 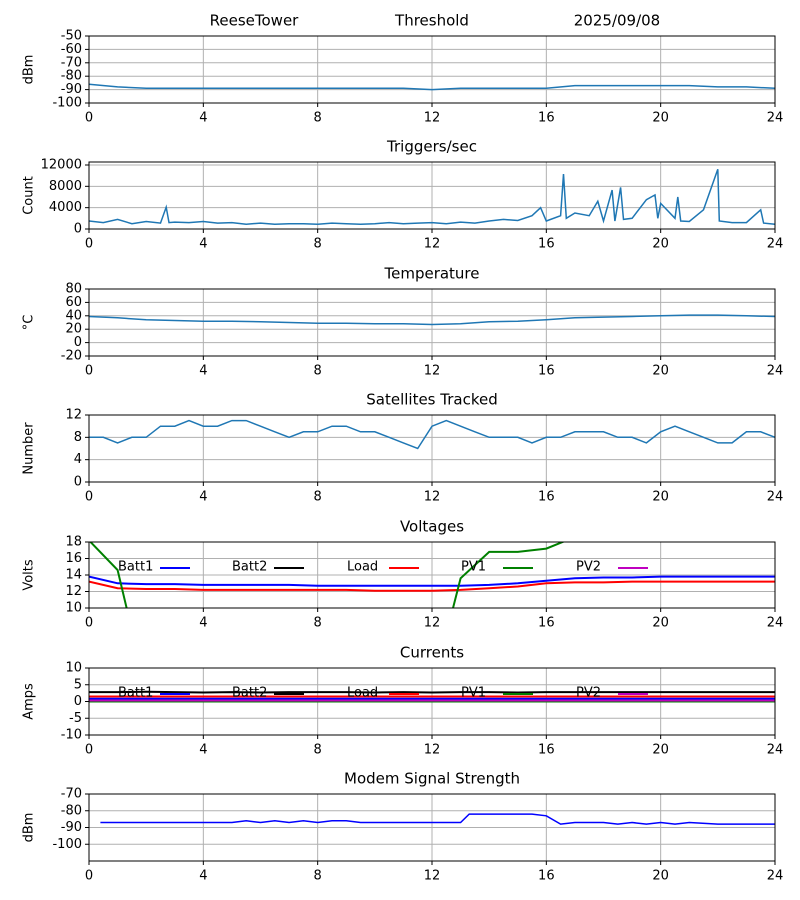 I want to click on y-axis-label: dBm, so click(x=29, y=828).